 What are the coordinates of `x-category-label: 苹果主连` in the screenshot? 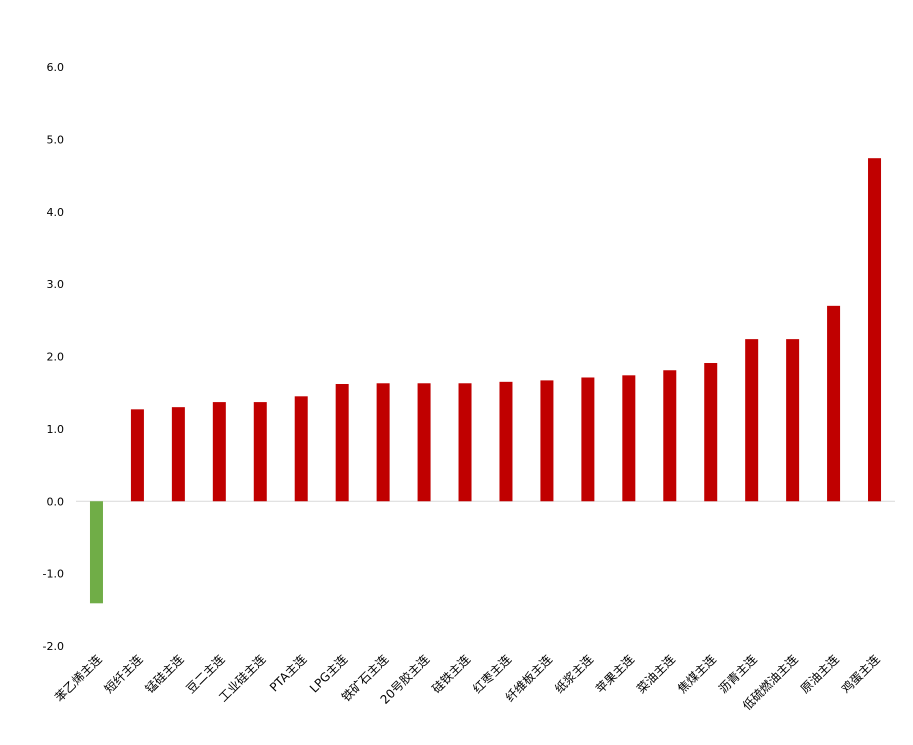 It's located at (614, 674).